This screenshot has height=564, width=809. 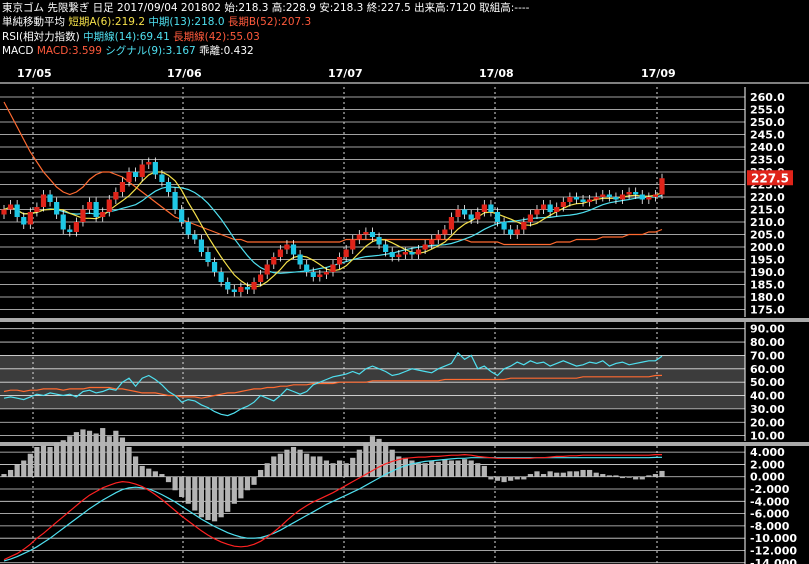 I want to click on macd-y-tick-label: 2.000, so click(x=767, y=464).